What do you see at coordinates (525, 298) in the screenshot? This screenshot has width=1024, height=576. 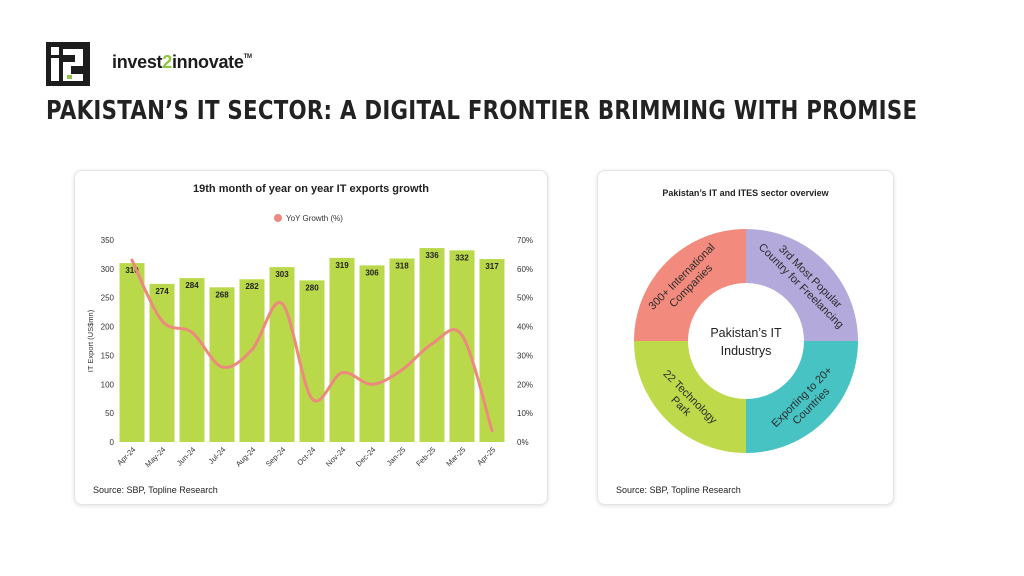 I see `y2-tick-label: 50%` at bounding box center [525, 298].